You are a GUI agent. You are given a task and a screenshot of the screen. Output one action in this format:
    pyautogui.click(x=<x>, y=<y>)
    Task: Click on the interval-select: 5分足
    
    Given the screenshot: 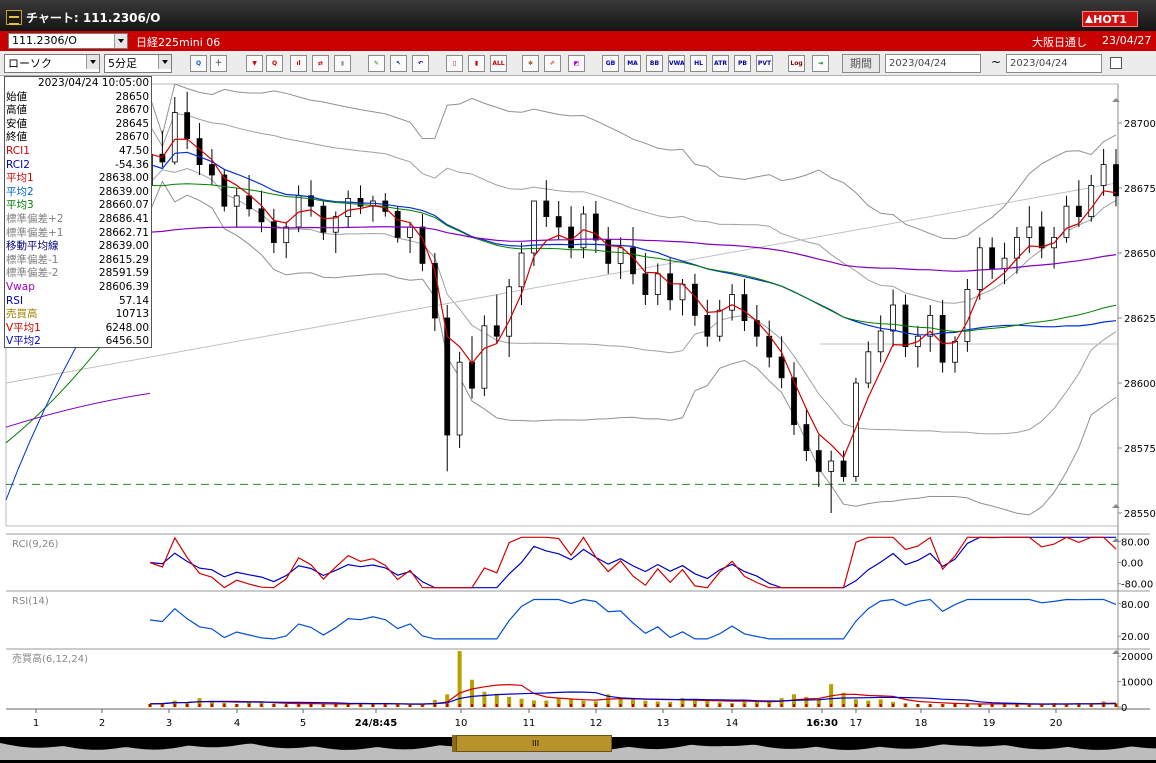 What is the action you would take?
    pyautogui.click(x=138, y=63)
    